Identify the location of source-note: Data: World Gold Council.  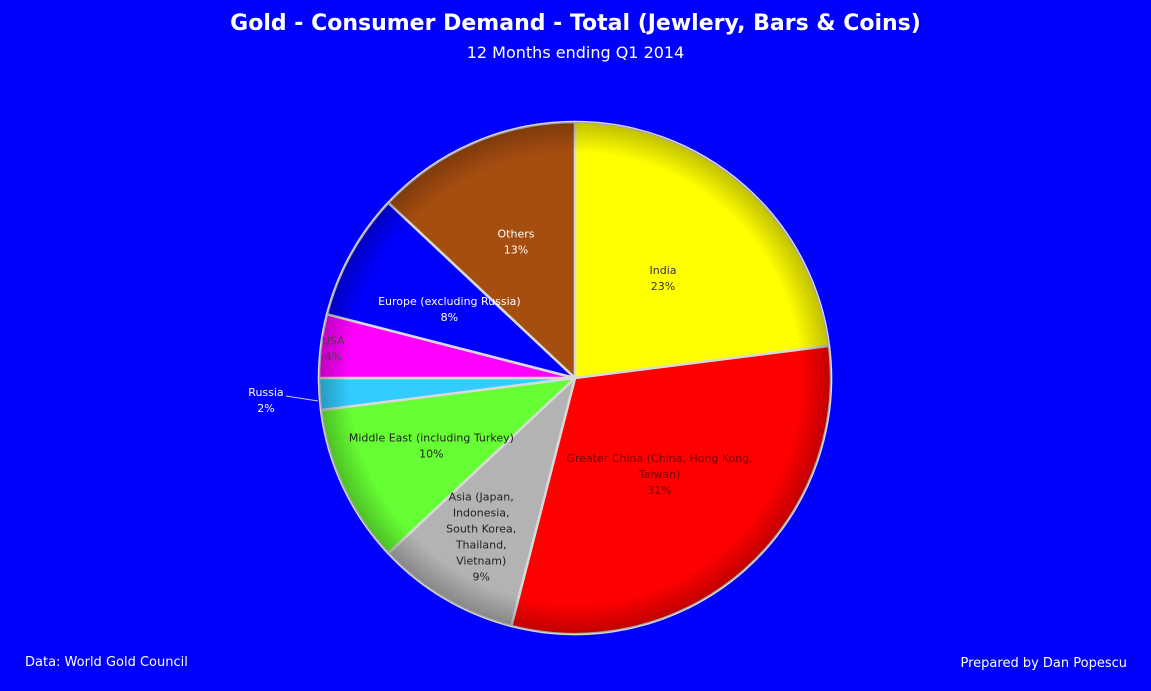
(106, 662).